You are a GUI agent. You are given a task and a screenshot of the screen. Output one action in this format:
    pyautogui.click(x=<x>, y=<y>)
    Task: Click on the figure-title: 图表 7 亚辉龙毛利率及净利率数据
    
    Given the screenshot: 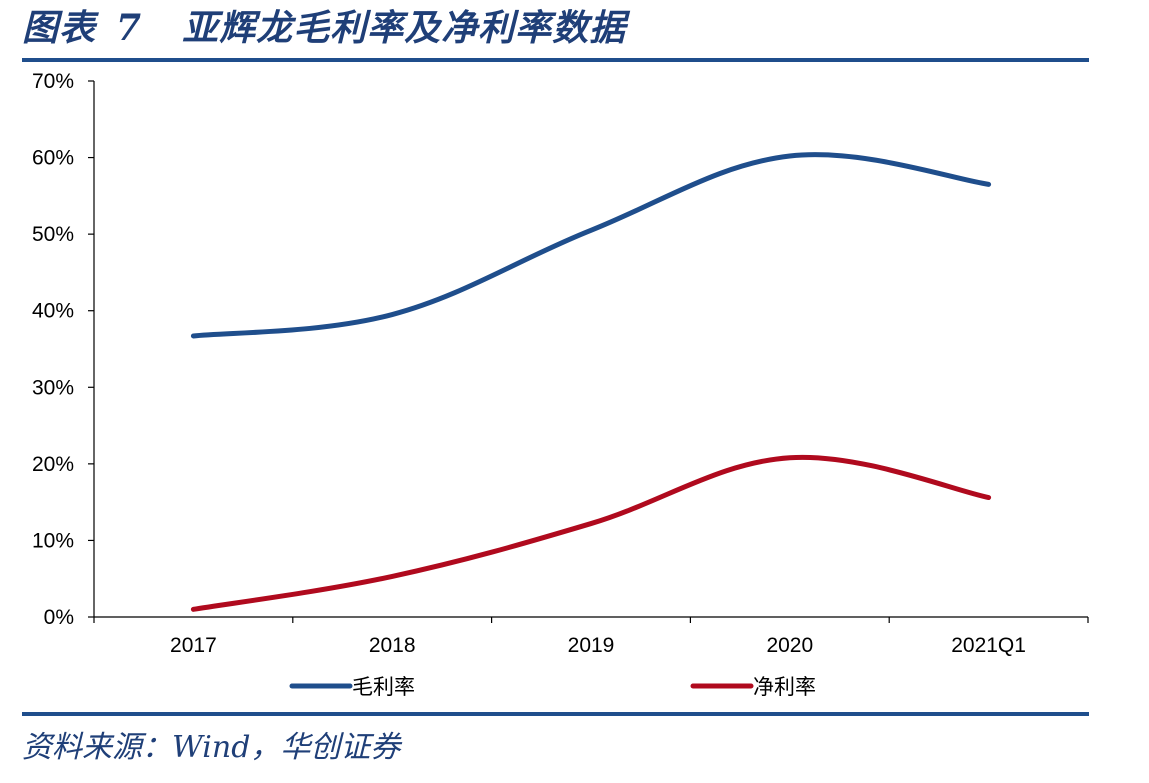 What is the action you would take?
    pyautogui.click(x=324, y=28)
    